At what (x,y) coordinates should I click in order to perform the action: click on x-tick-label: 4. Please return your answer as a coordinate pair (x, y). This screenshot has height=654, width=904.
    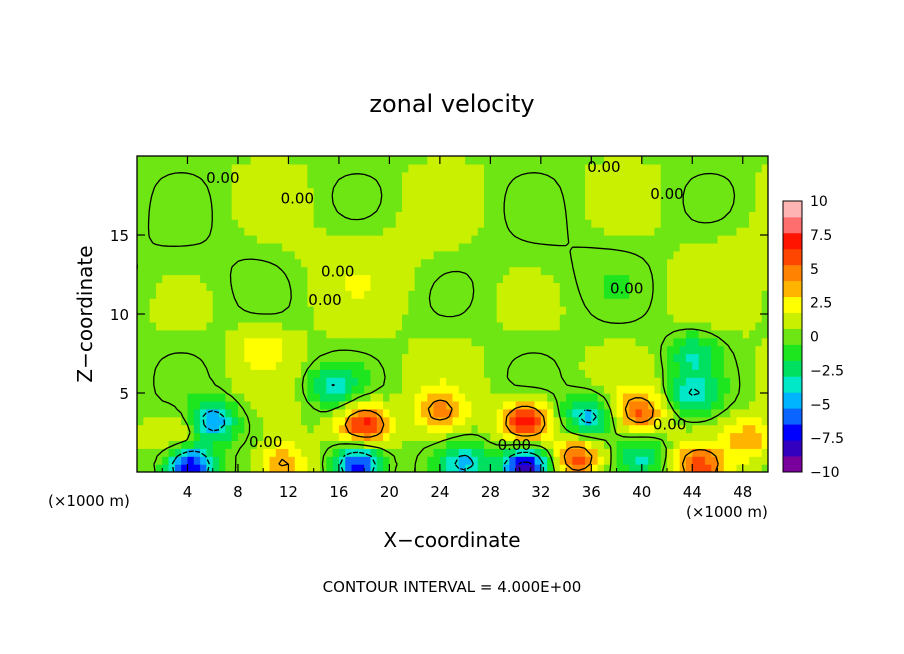
    Looking at the image, I should click on (188, 492).